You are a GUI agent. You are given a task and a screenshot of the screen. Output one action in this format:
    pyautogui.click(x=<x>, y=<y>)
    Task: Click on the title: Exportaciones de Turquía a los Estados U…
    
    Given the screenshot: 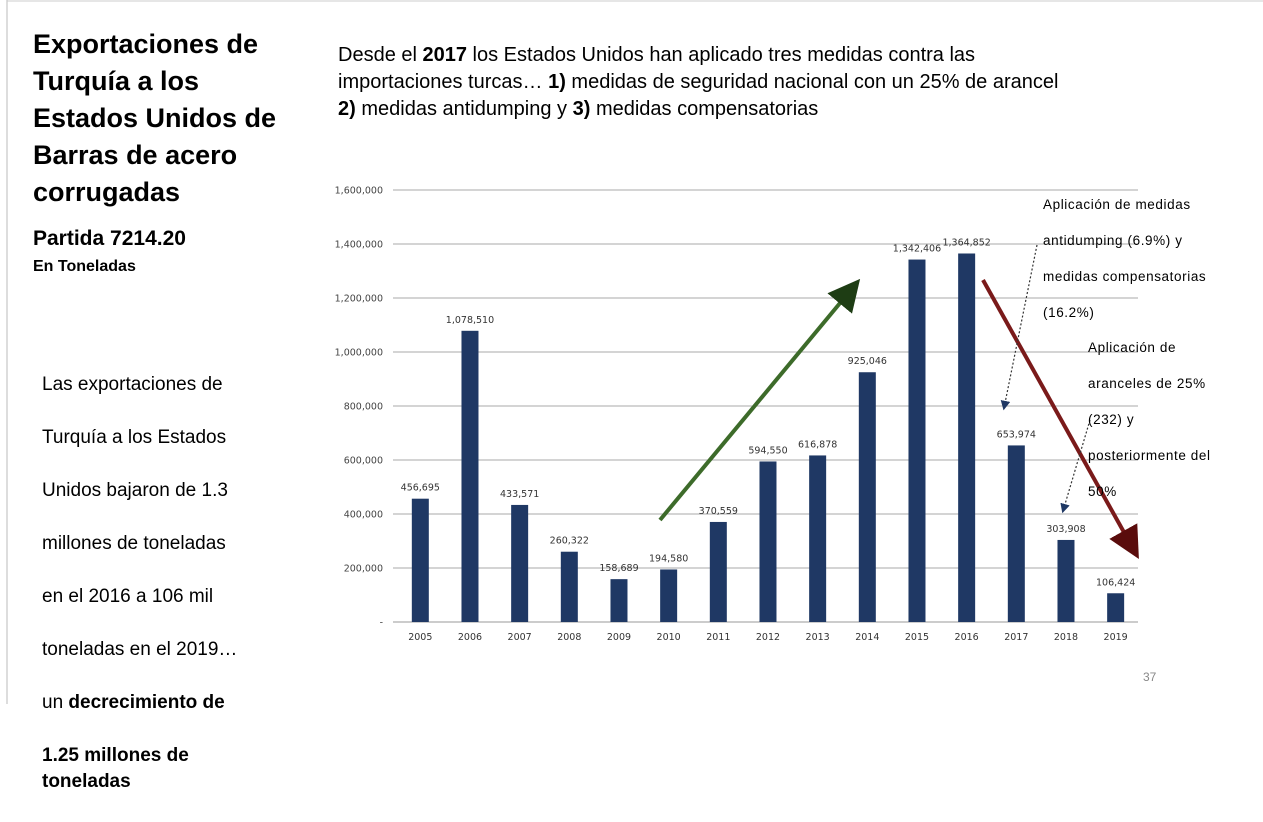 What is the action you would take?
    pyautogui.click(x=154, y=118)
    